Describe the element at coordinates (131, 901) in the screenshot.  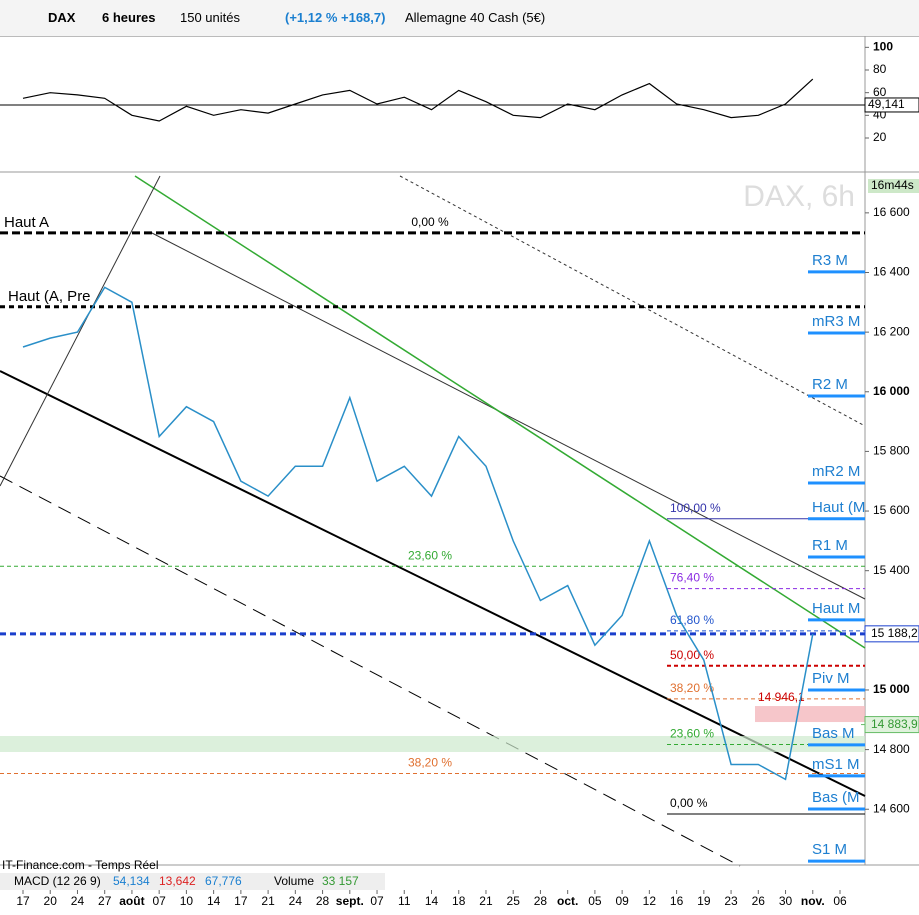
I see `x-tick-label: août` at that location.